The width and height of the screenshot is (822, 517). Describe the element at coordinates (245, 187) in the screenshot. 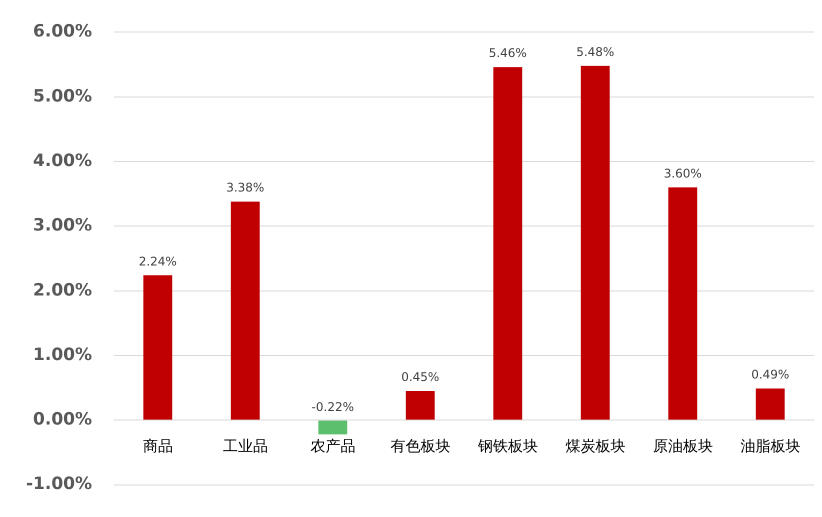

I see `data-label: 3.38%` at that location.